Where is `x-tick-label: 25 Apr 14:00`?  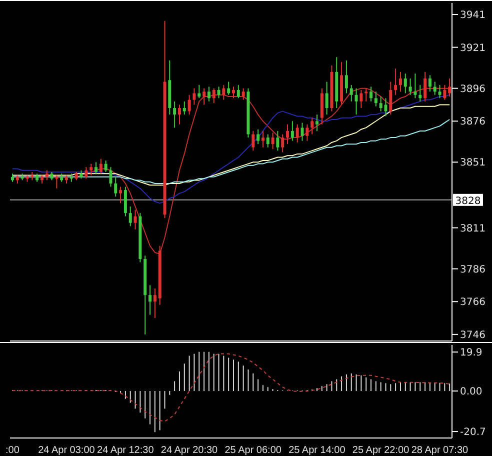
x-tick-label: 25 Apr 14:00 is located at coordinates (317, 450).